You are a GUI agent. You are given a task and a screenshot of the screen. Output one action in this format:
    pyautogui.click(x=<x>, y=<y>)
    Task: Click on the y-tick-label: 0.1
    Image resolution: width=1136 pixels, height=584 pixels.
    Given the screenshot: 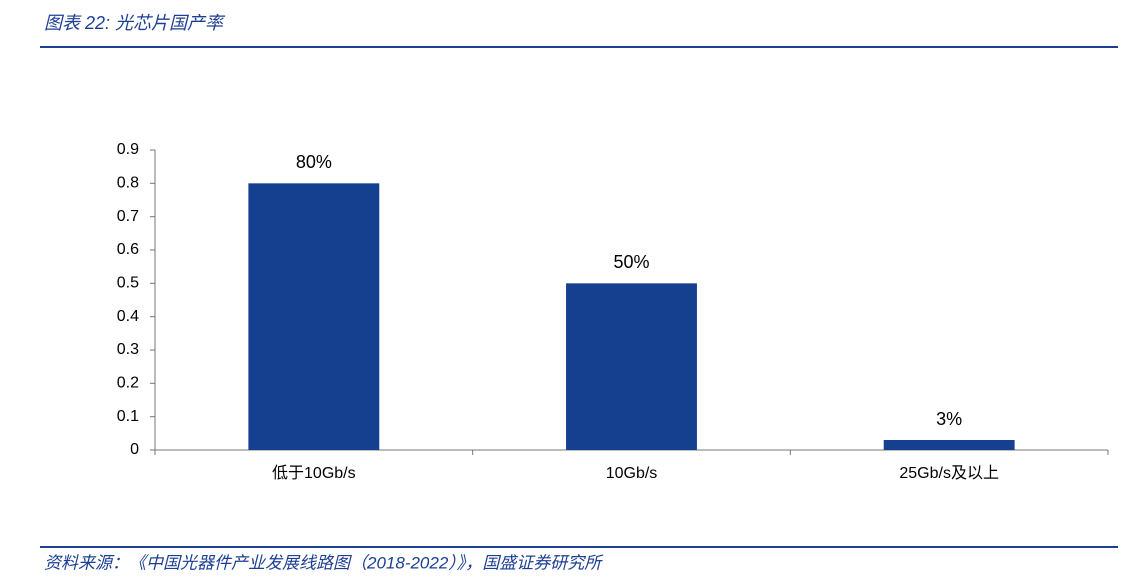 What is the action you would take?
    pyautogui.click(x=128, y=416)
    